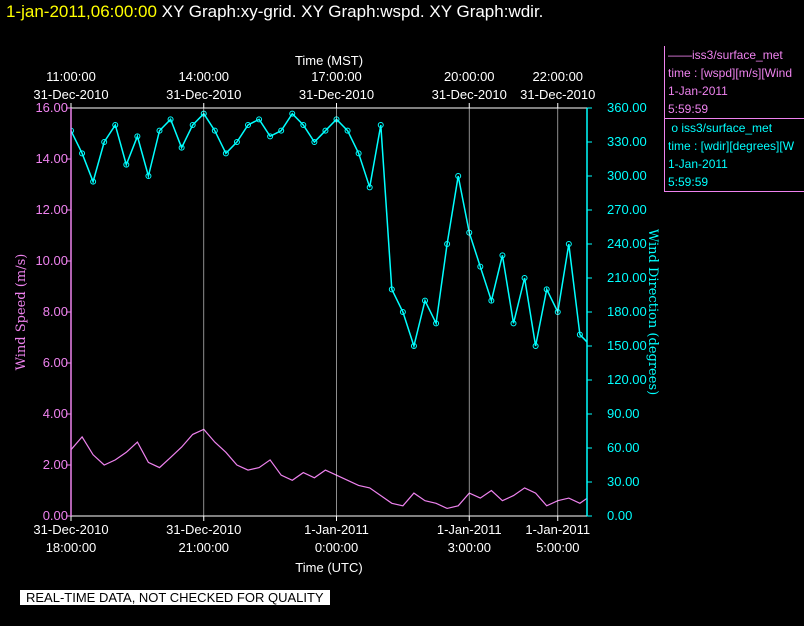  What do you see at coordinates (55, 464) in the screenshot?
I see `y-left-tick-label-1: 2.00` at bounding box center [55, 464].